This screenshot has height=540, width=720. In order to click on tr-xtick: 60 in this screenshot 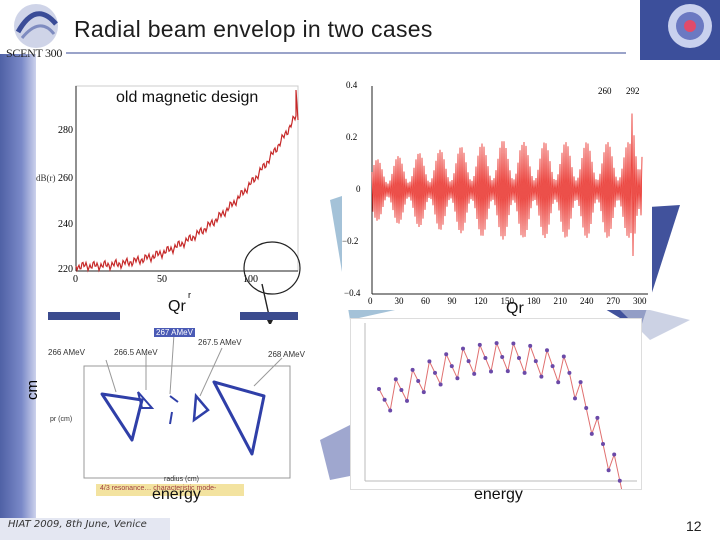, I will do `click(425, 301)`.